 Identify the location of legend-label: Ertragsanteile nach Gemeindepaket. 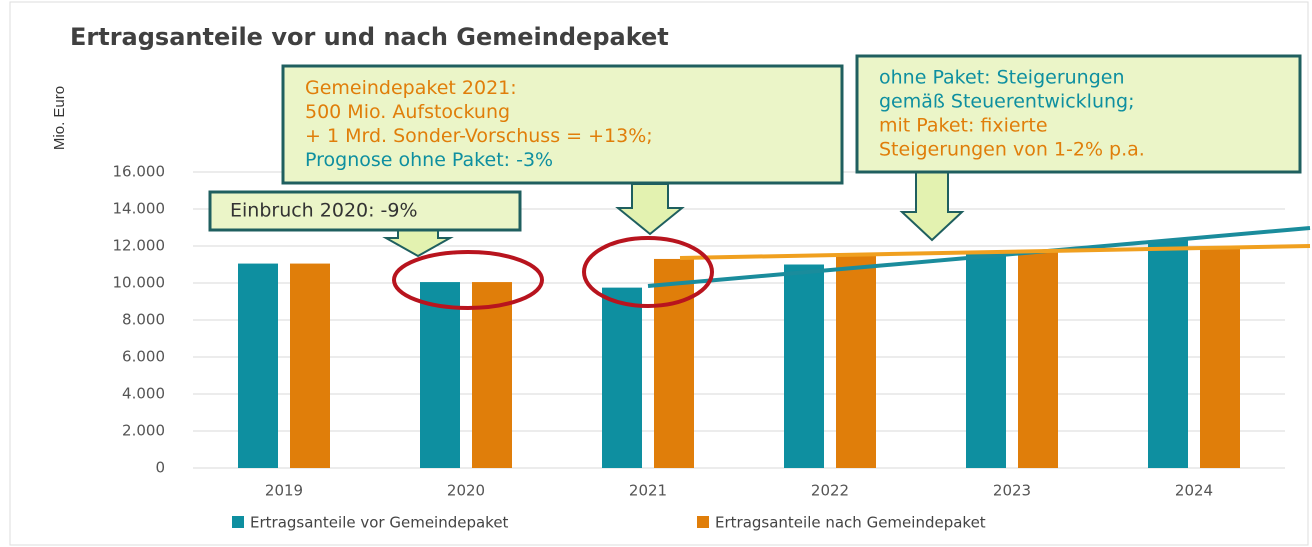
(850, 523).